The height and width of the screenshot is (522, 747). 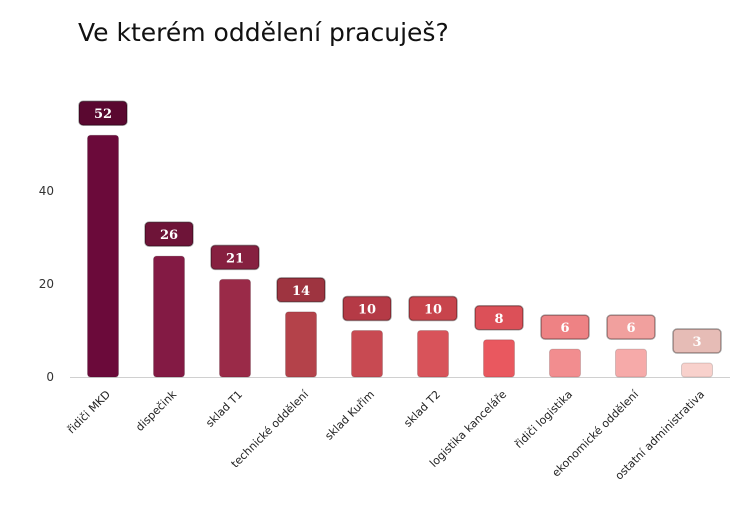 What do you see at coordinates (46, 191) in the screenshot?
I see `y-tick-label: 40` at bounding box center [46, 191].